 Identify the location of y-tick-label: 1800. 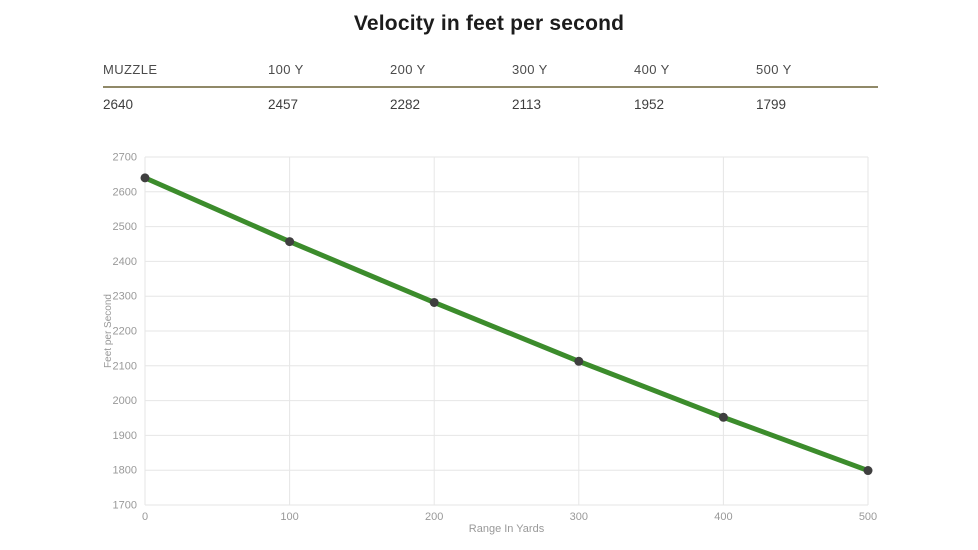
(125, 471).